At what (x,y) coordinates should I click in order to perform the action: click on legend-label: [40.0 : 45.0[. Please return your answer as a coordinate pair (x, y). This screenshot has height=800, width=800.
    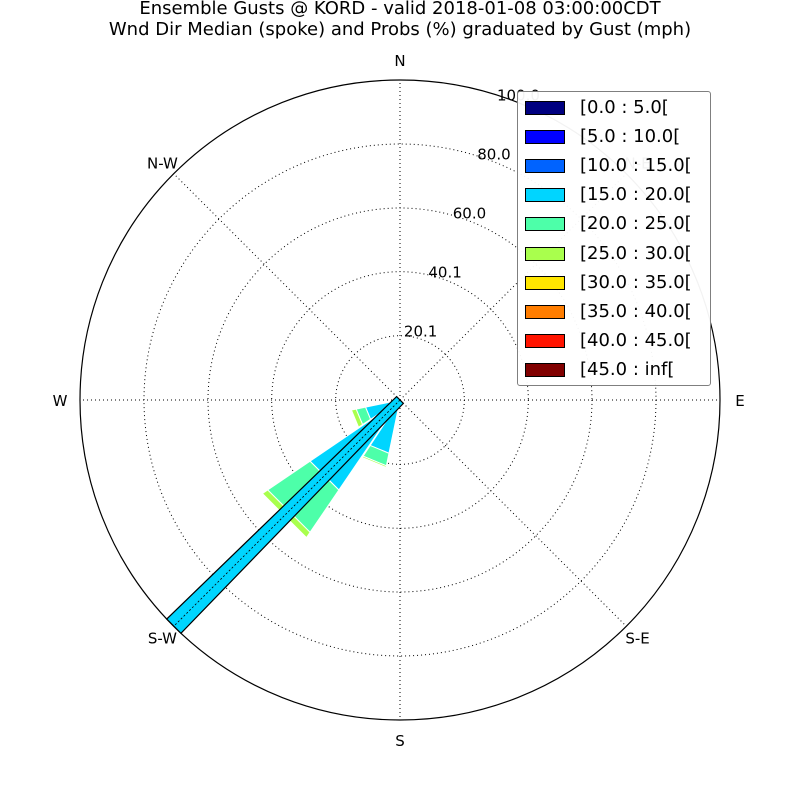
    Looking at the image, I should click on (636, 341).